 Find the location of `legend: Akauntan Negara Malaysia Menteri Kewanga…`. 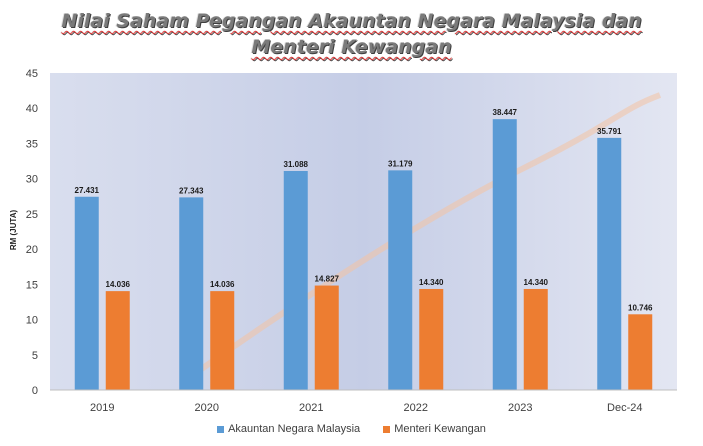

legend: Akauntan Negara Malaysia Menteri Kewanga… is located at coordinates (351, 429).